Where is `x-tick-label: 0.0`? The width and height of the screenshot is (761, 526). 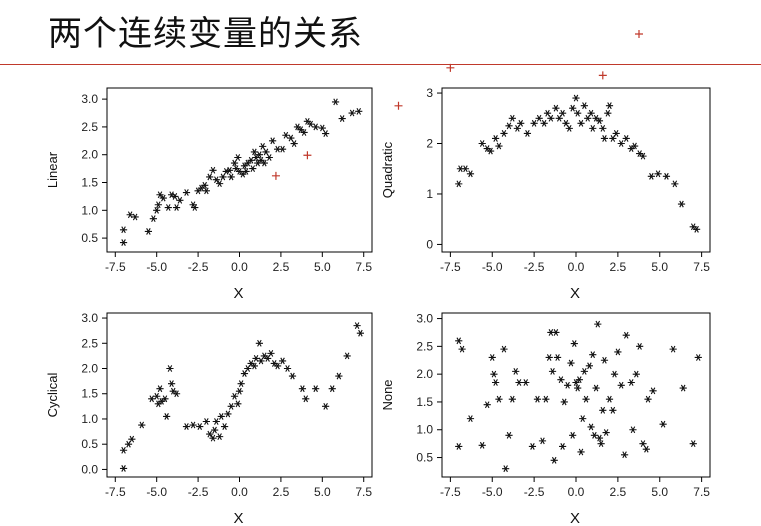
x-tick-label: 0.0 is located at coordinates (576, 492).